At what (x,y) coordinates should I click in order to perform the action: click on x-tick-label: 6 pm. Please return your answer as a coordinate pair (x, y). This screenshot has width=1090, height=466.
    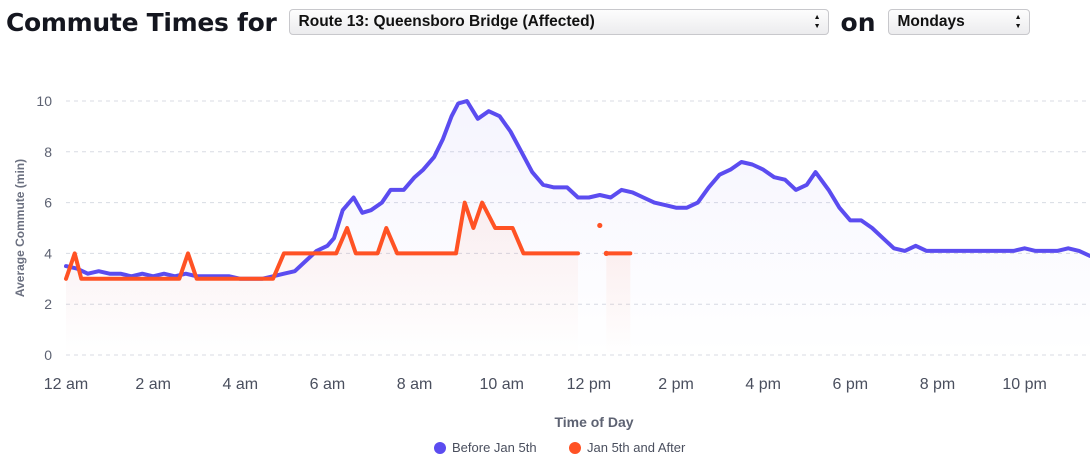
    Looking at the image, I should click on (851, 384).